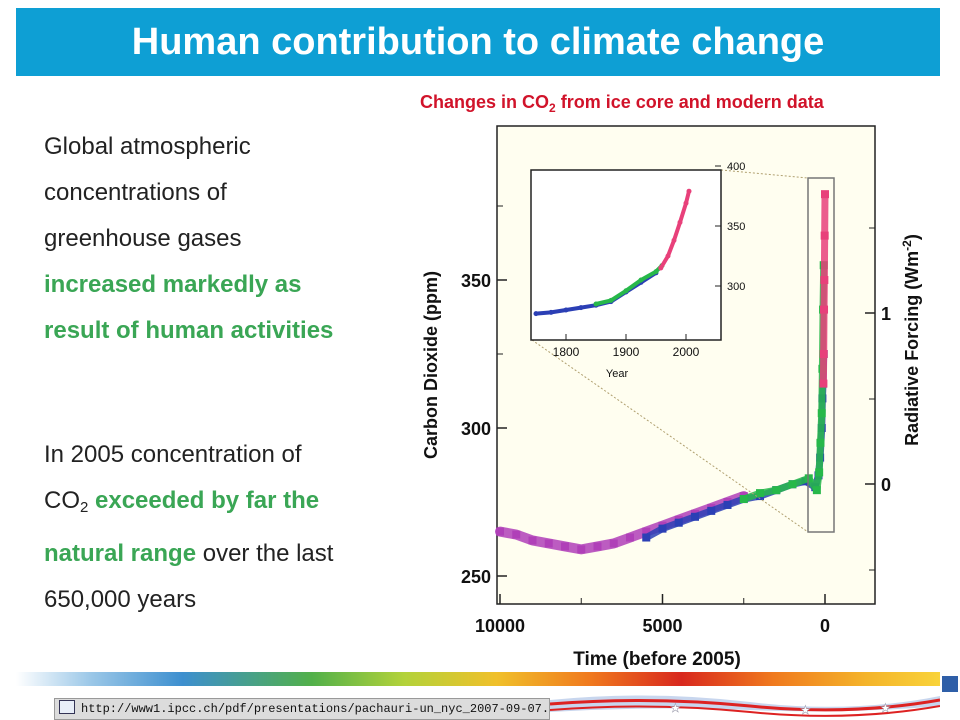  What do you see at coordinates (886, 314) in the screenshot?
I see `y2-tick-label: 1` at bounding box center [886, 314].